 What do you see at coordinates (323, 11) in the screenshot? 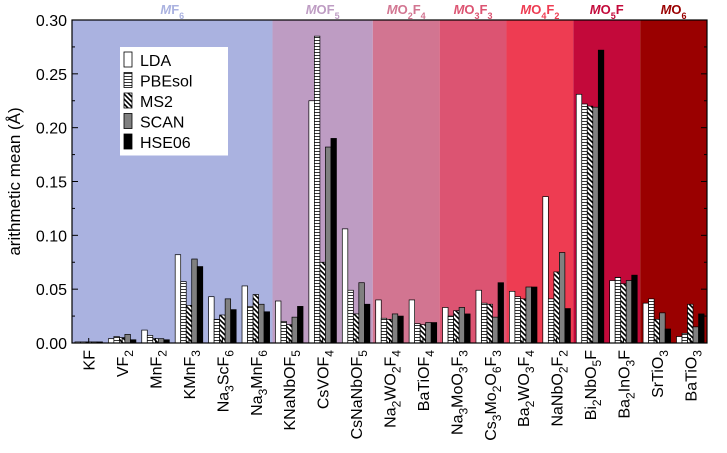
I see `class-region-label: MOF5` at bounding box center [323, 11].